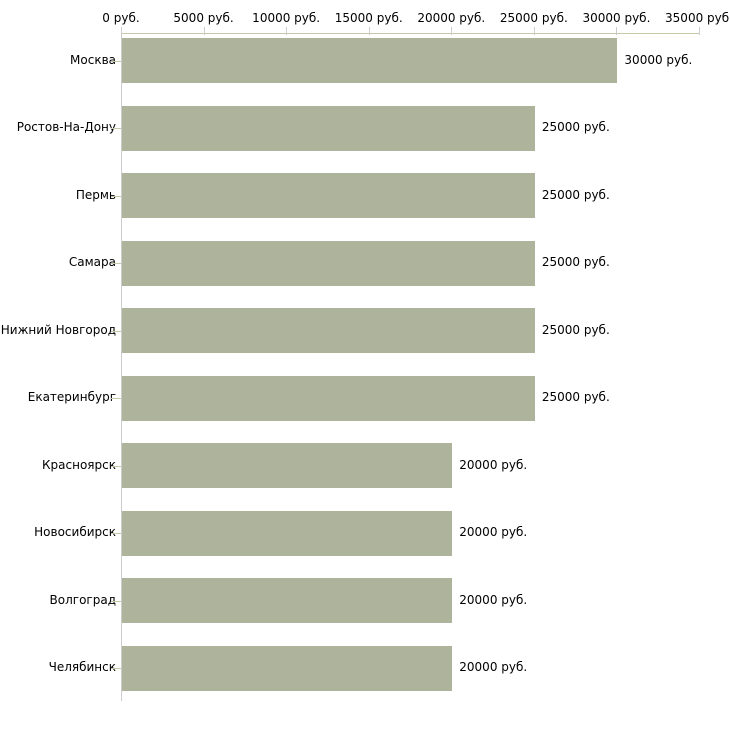  Describe the element at coordinates (92, 262) in the screenshot. I see `category-label: Самара` at that location.